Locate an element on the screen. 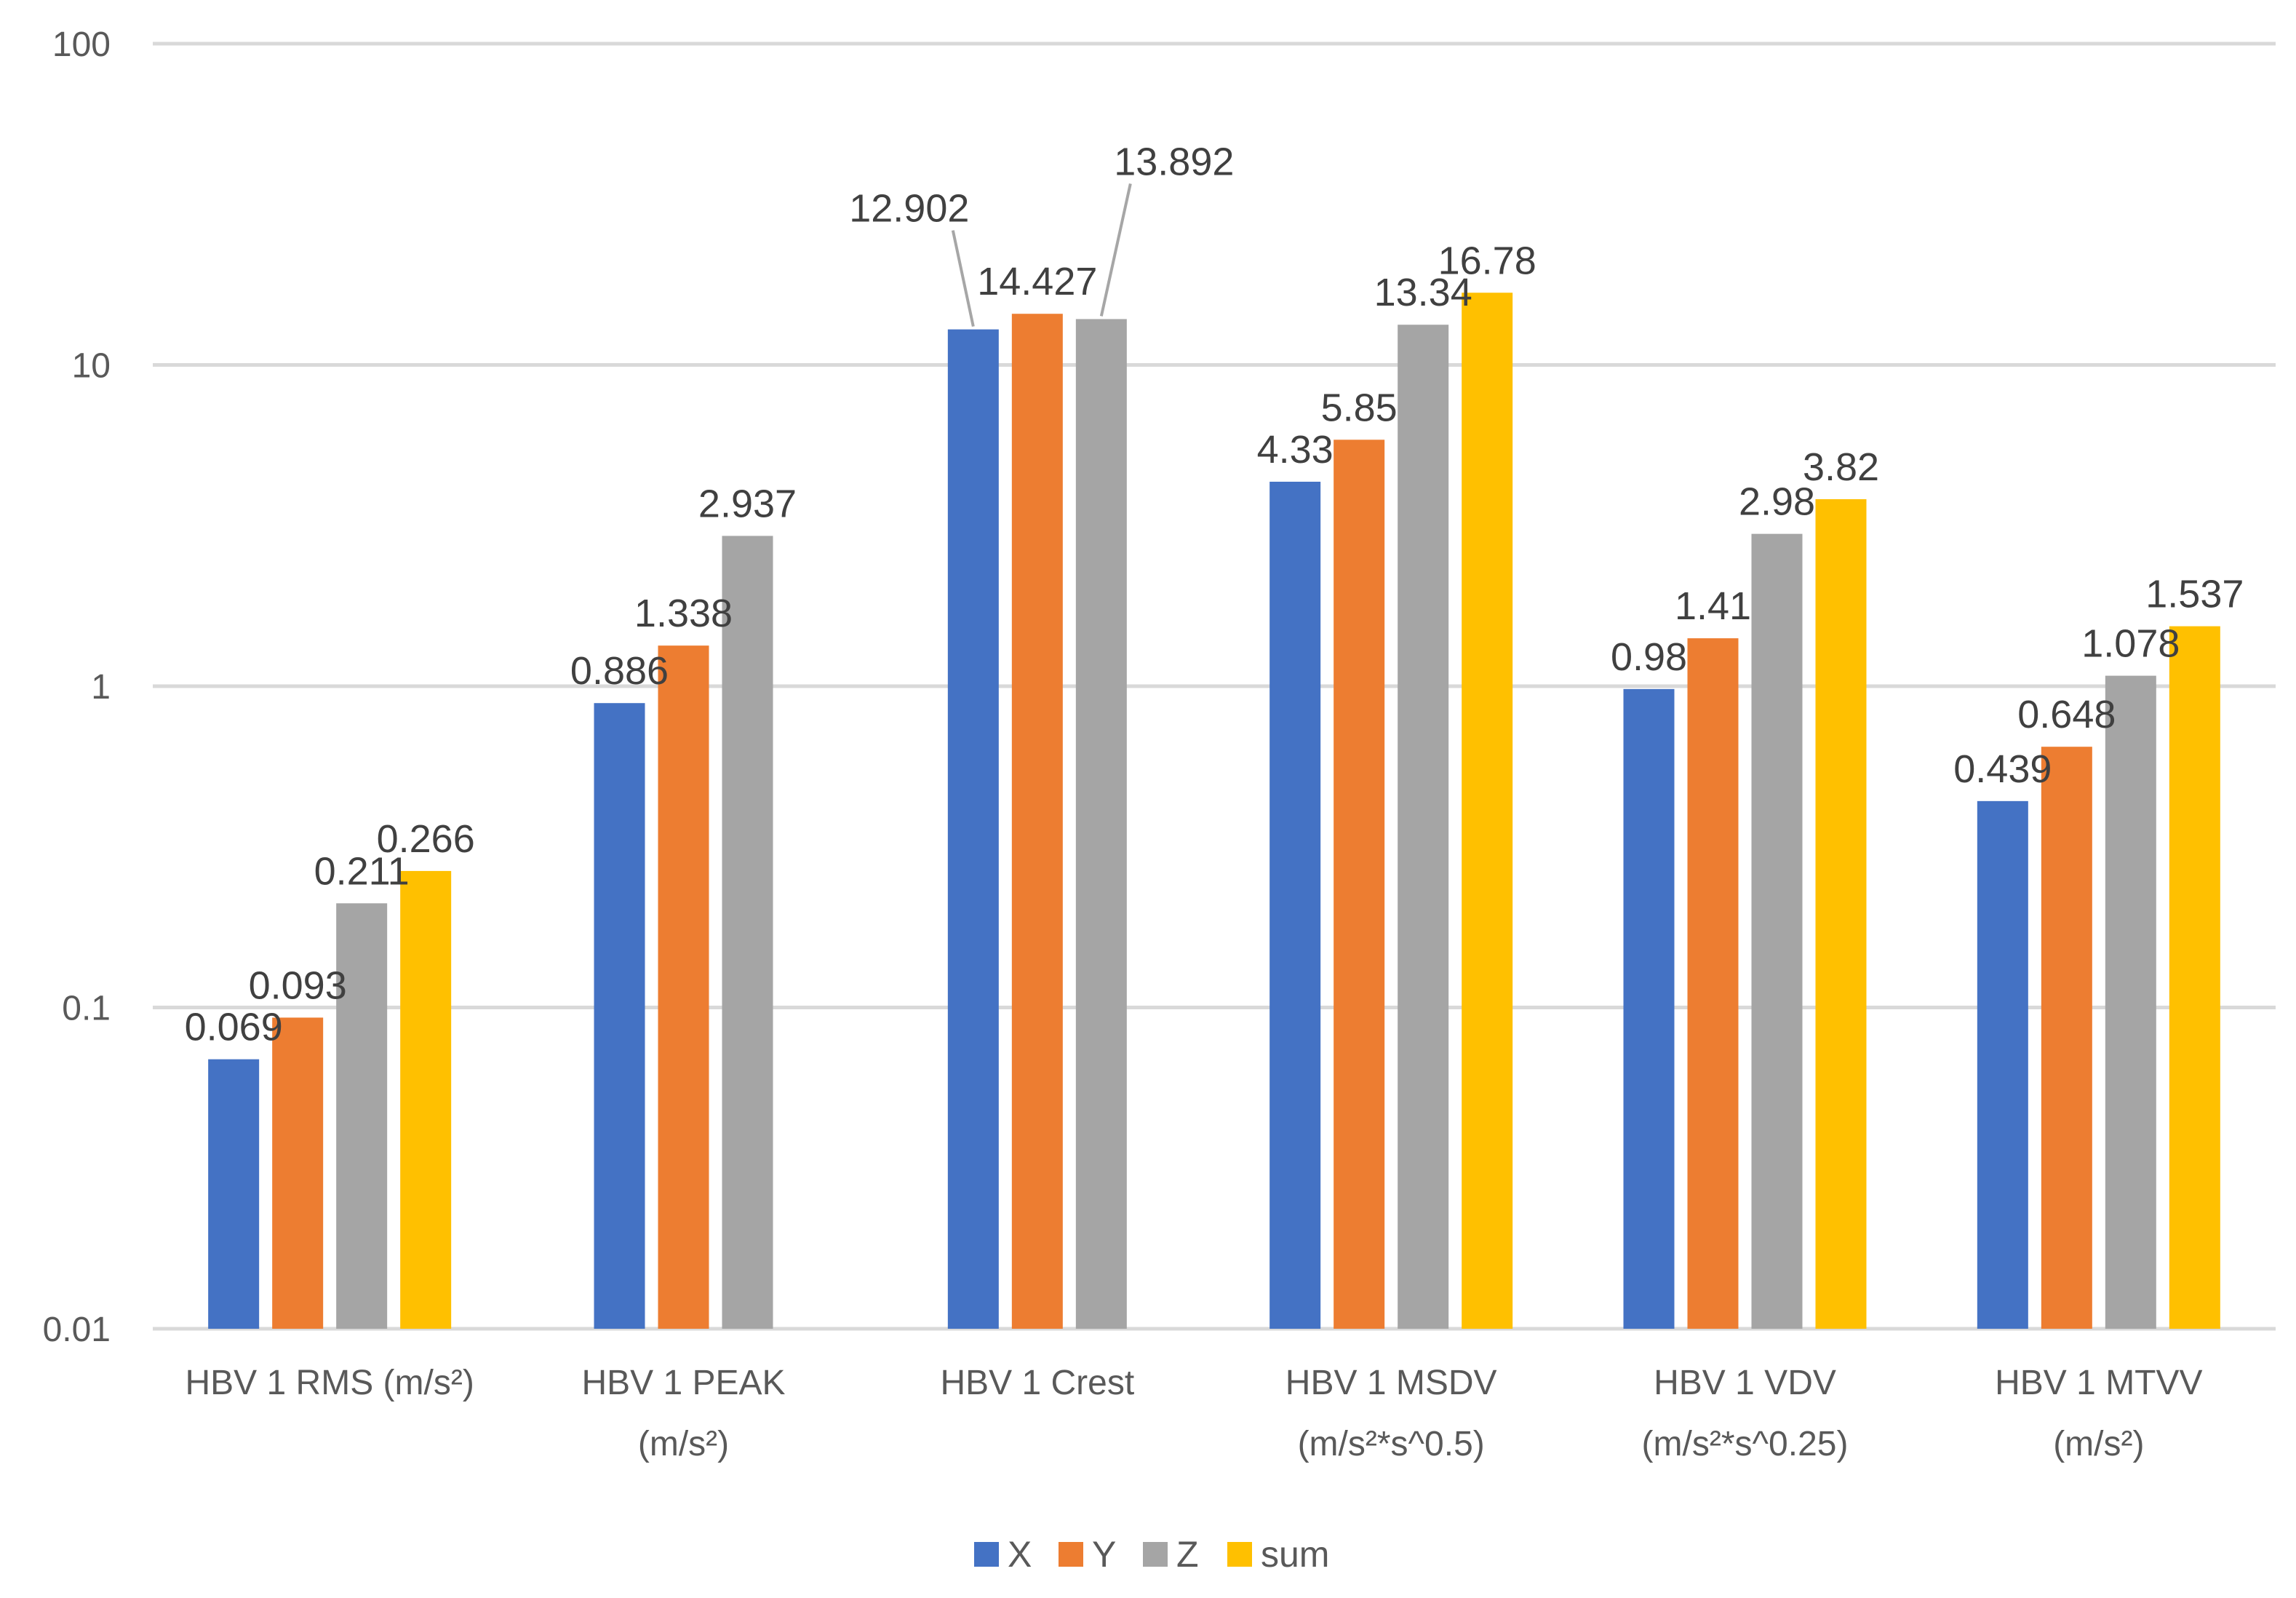  data-label: 1.537 is located at coordinates (2194, 594).